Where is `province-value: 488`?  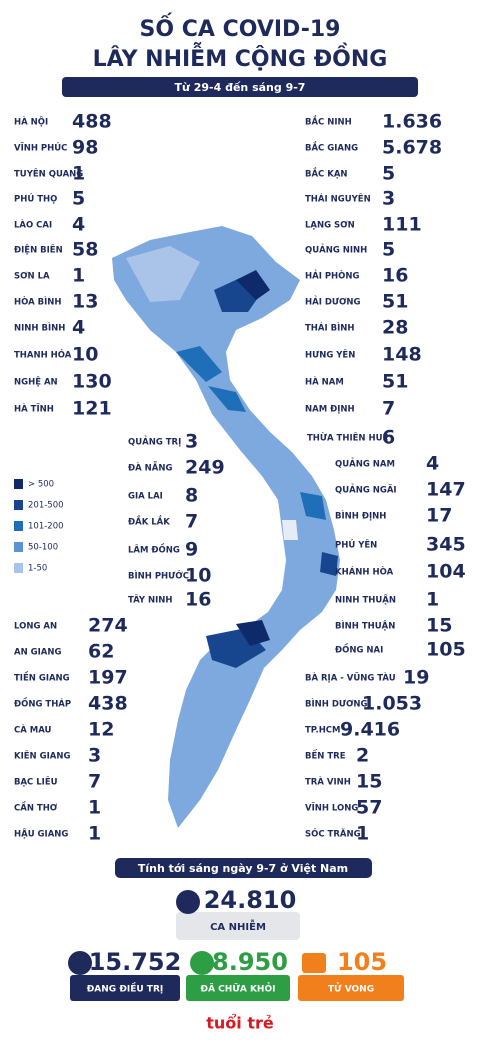 province-value: 488 is located at coordinates (92, 122).